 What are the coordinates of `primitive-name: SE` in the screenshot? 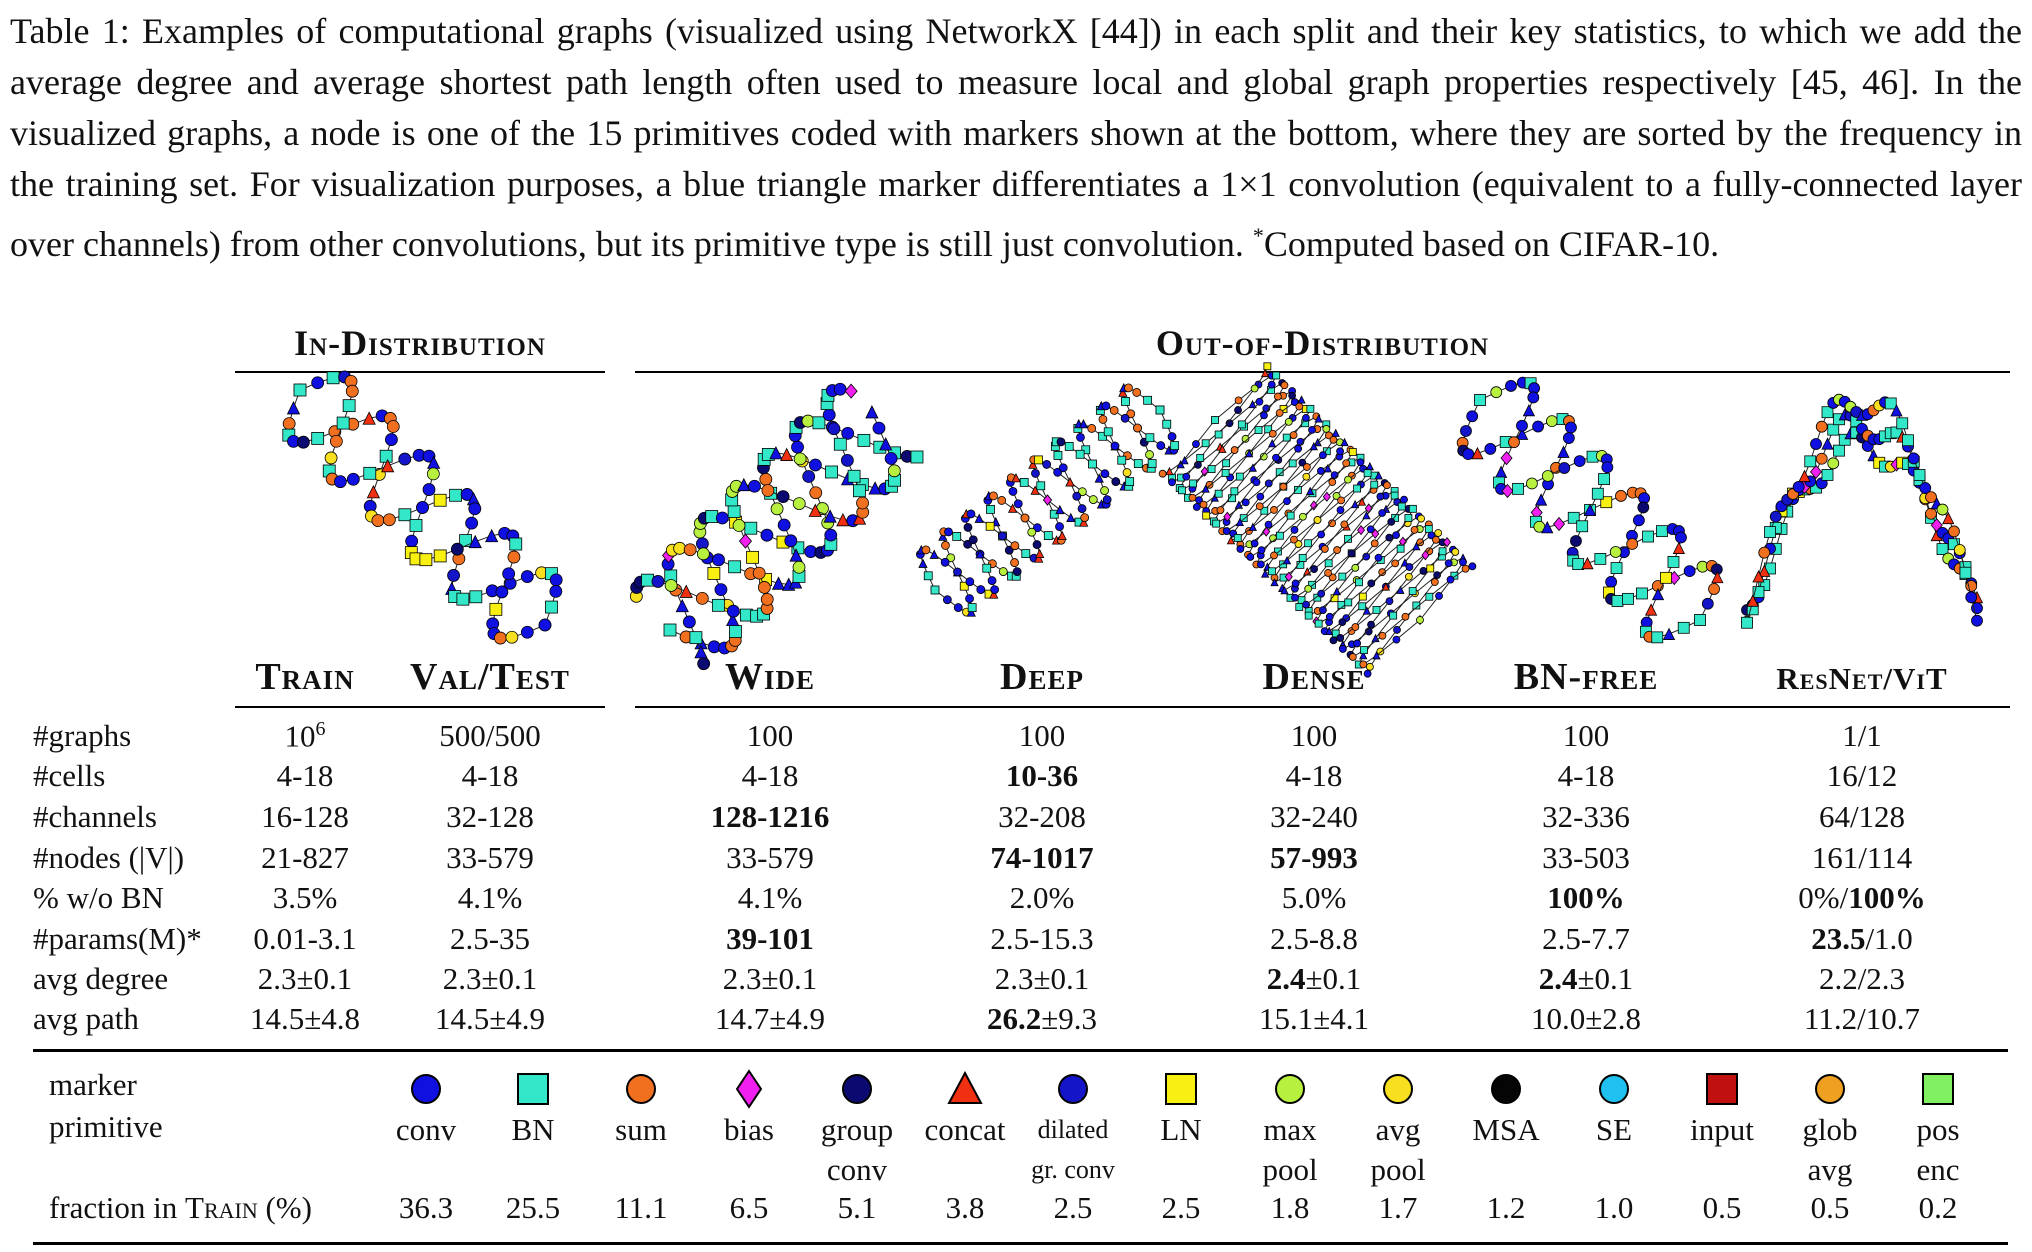 It's located at (1614, 1130).